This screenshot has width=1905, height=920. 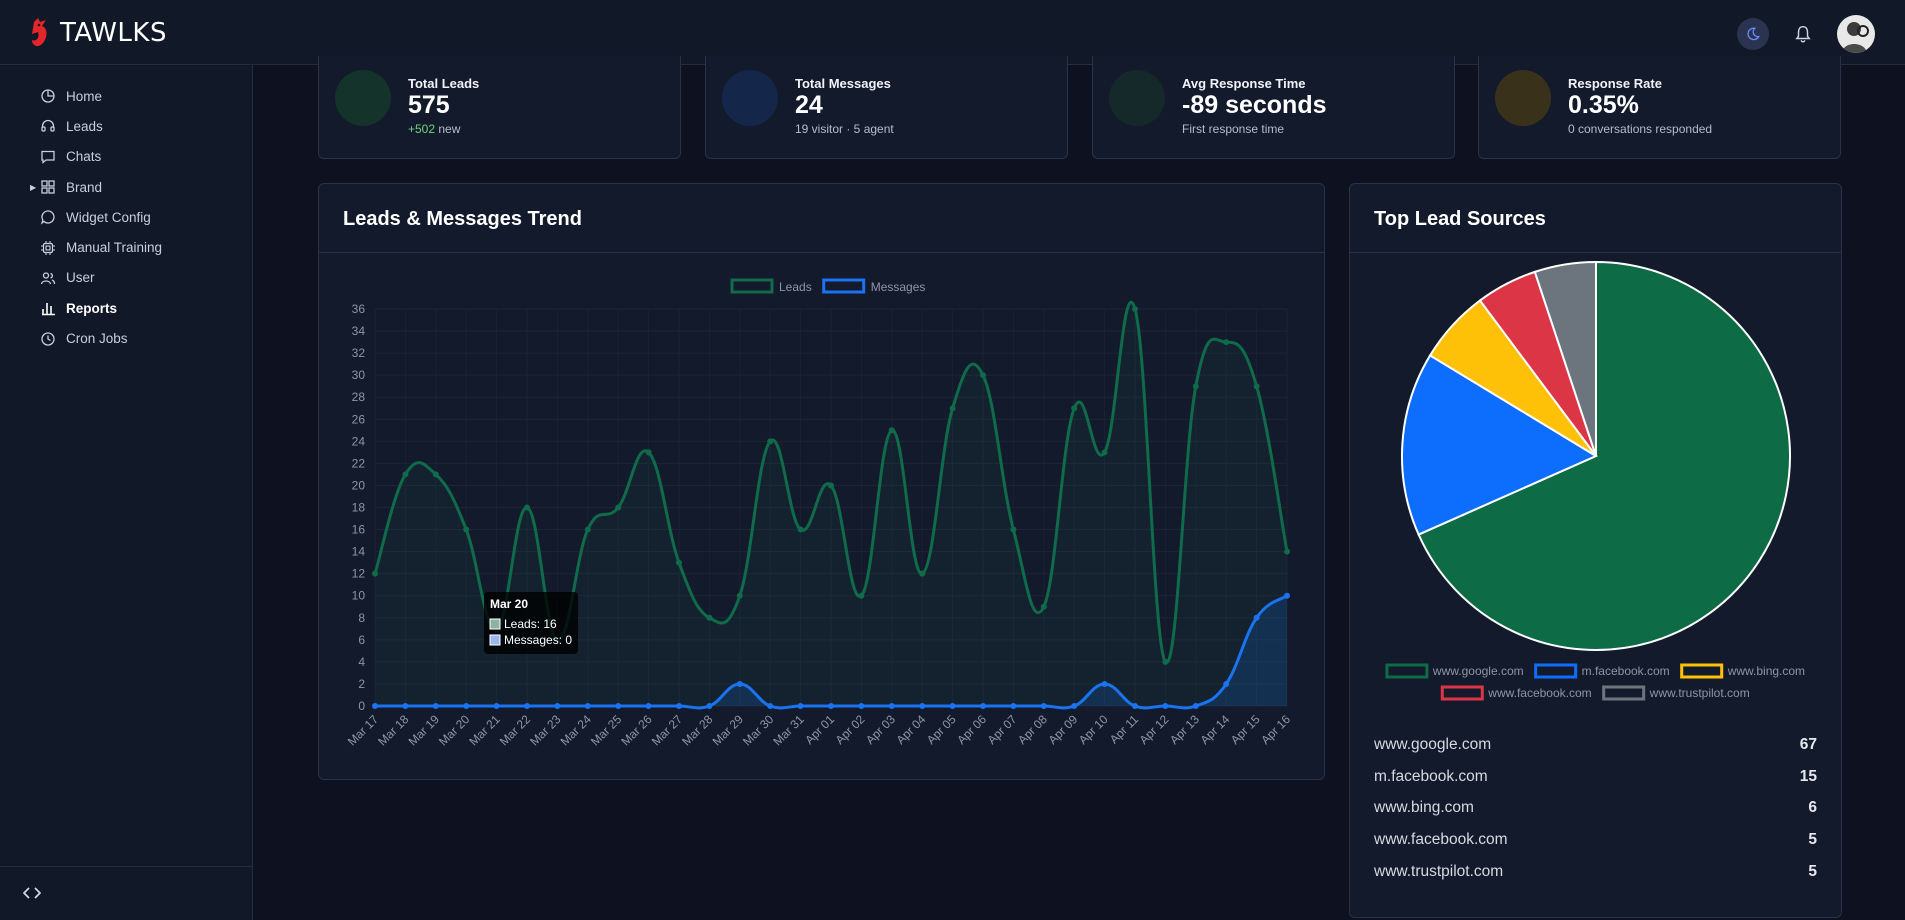 I want to click on stat-icon-circle, so click(x=1523, y=98).